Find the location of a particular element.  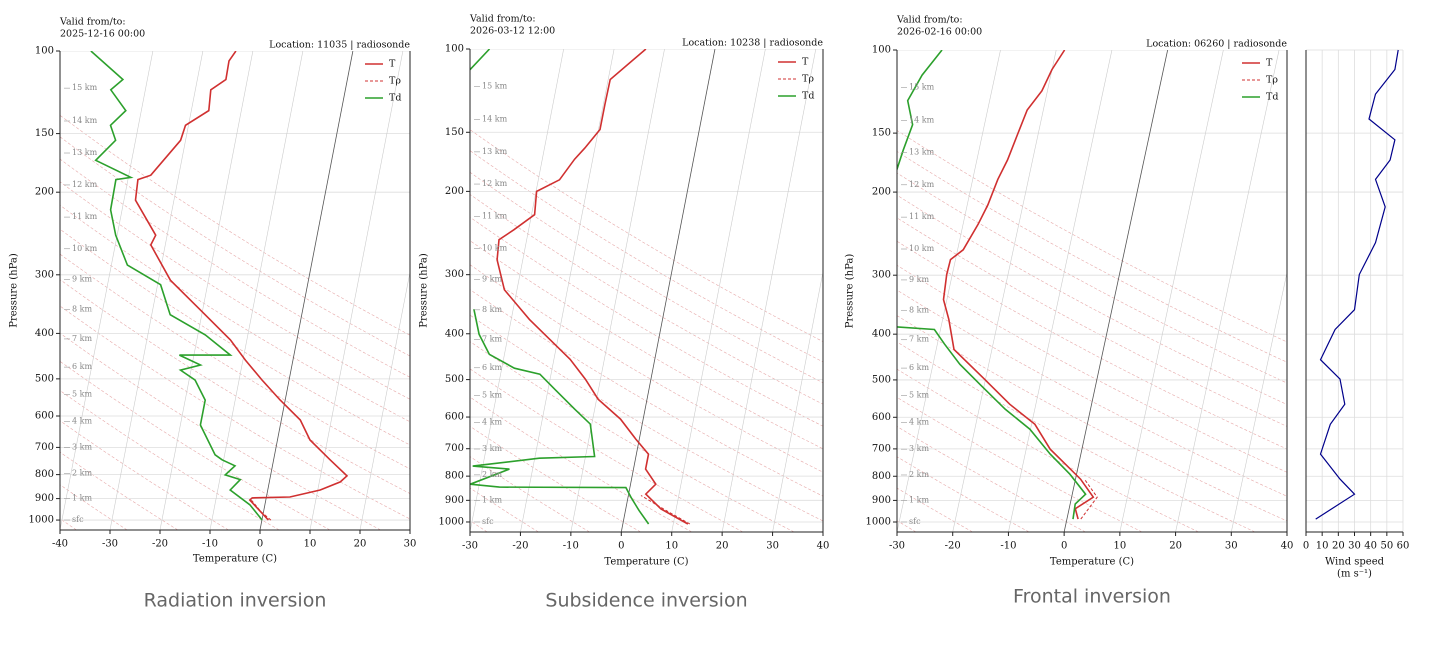

caption: Radiation inversion is located at coordinates (235, 601).